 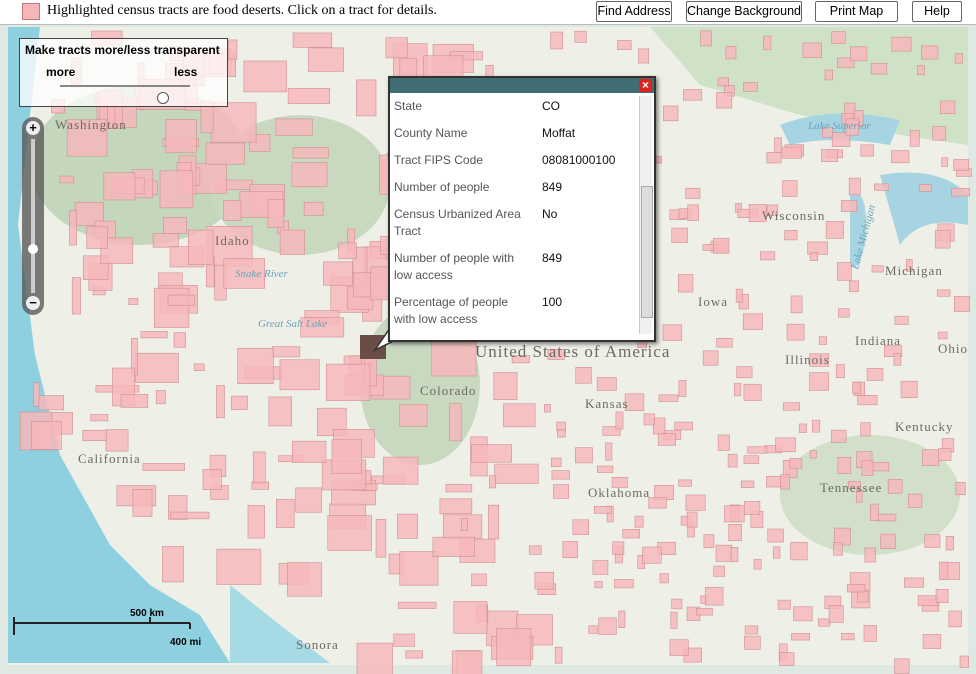 I want to click on zoom-in: +, so click(x=33, y=128).